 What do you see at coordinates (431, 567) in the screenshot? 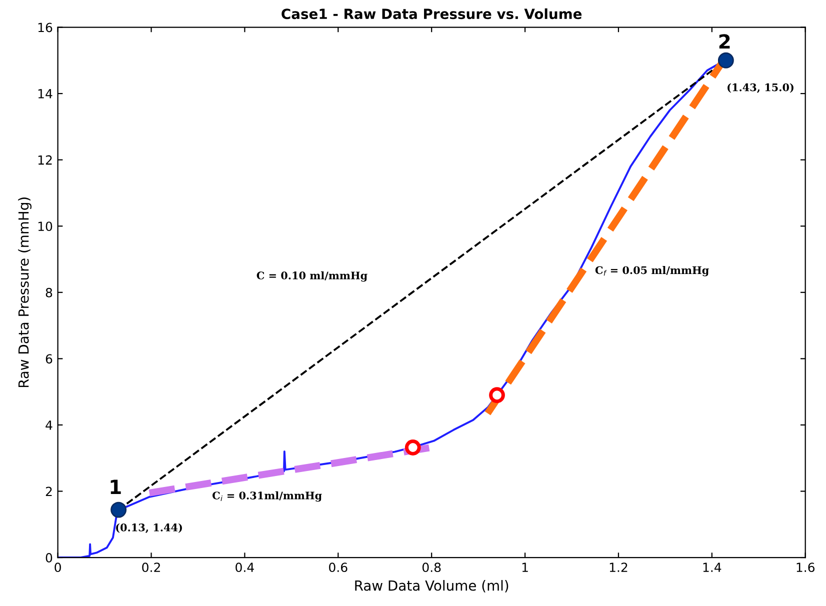
I see `x-tick-label: 0.8` at bounding box center [431, 567].